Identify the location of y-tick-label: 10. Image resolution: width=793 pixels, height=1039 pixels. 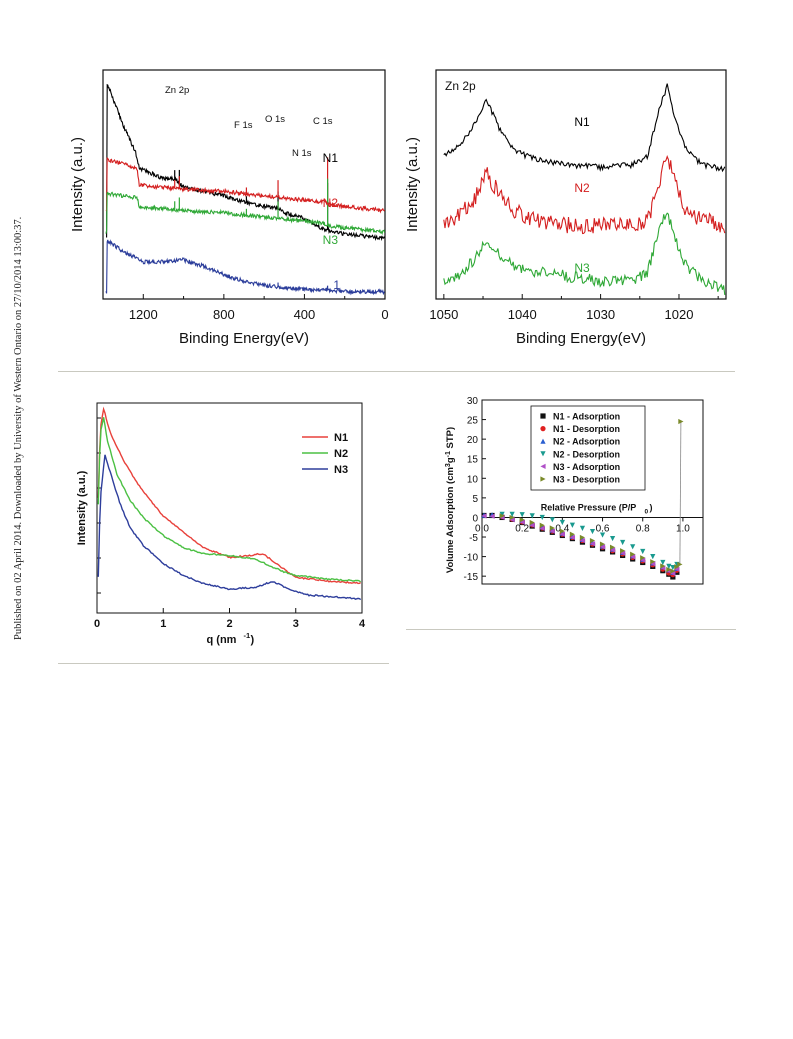
(473, 479).